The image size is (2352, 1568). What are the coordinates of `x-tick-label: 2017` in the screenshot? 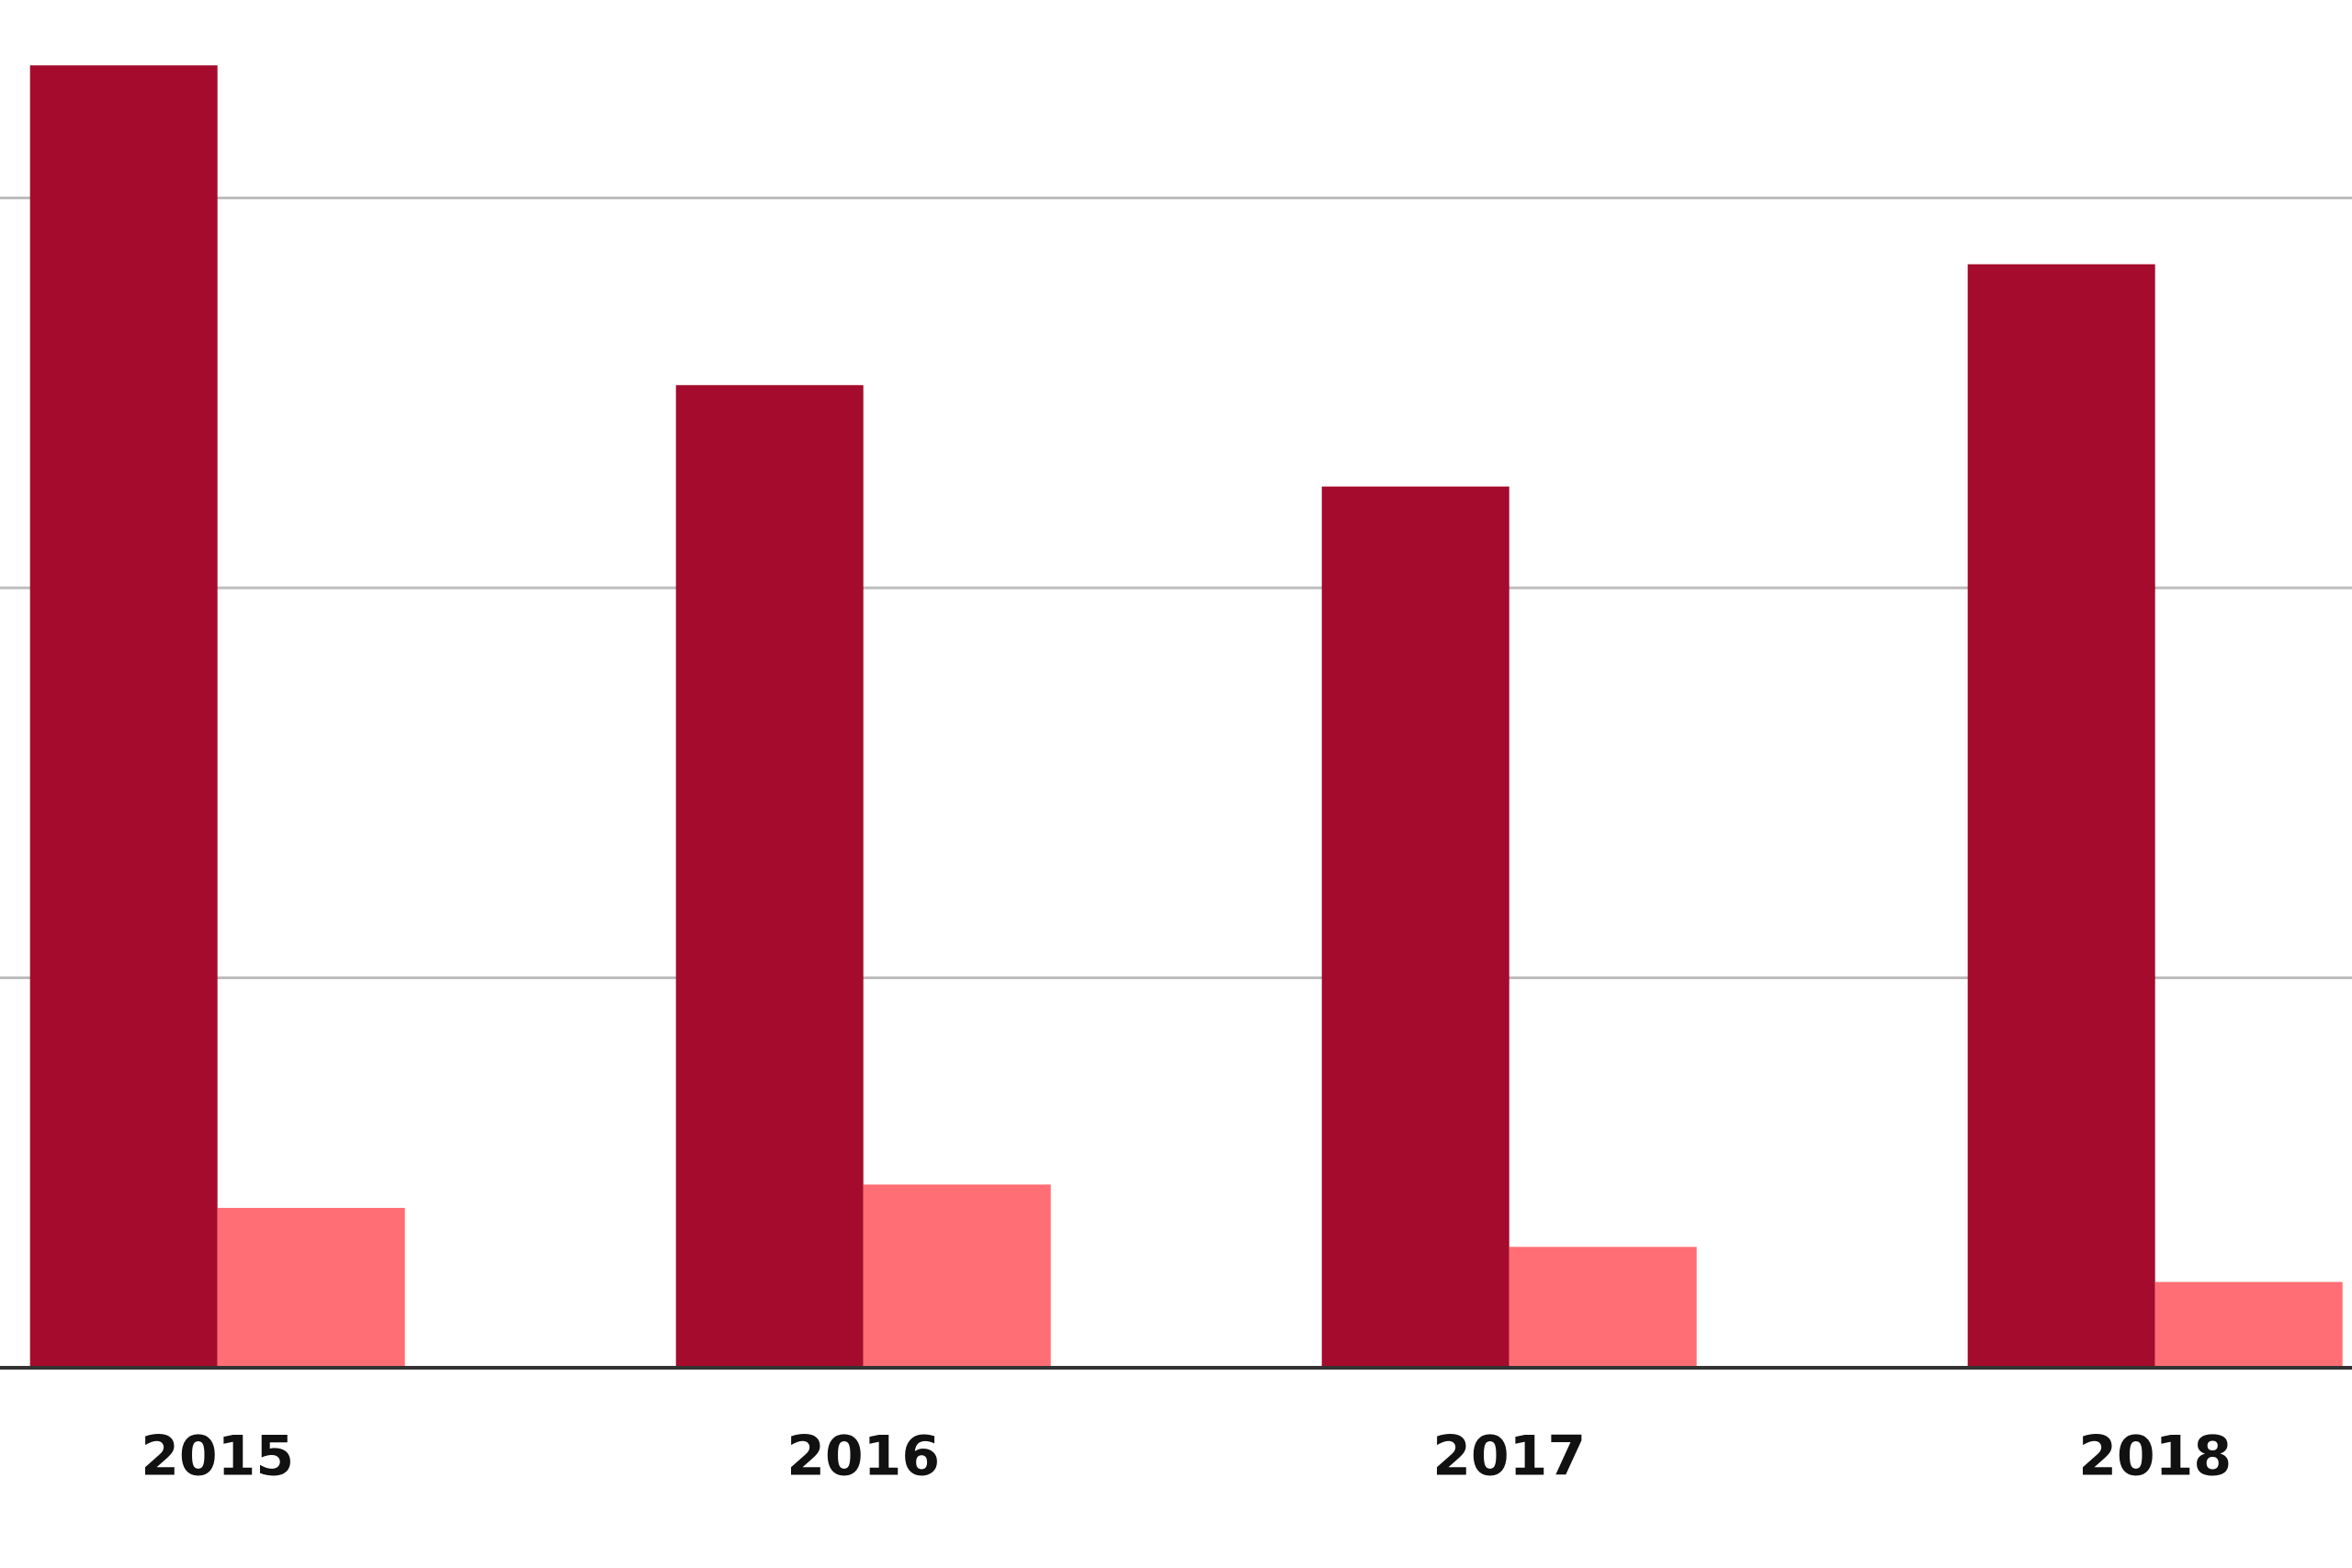 It's located at (1509, 1457).